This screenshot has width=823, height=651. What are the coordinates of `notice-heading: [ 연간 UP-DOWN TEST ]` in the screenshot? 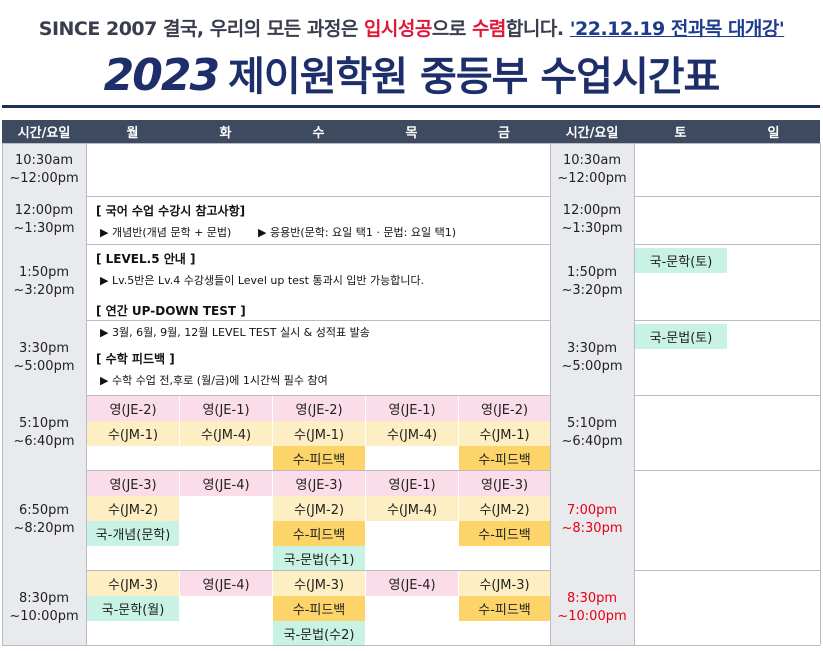 It's located at (171, 311).